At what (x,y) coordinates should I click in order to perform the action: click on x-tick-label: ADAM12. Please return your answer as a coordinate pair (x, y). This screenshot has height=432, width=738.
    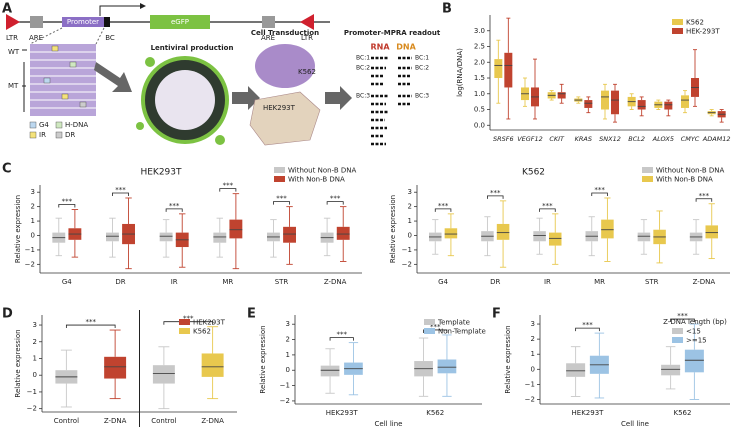
    Looking at the image, I should click on (716, 139).